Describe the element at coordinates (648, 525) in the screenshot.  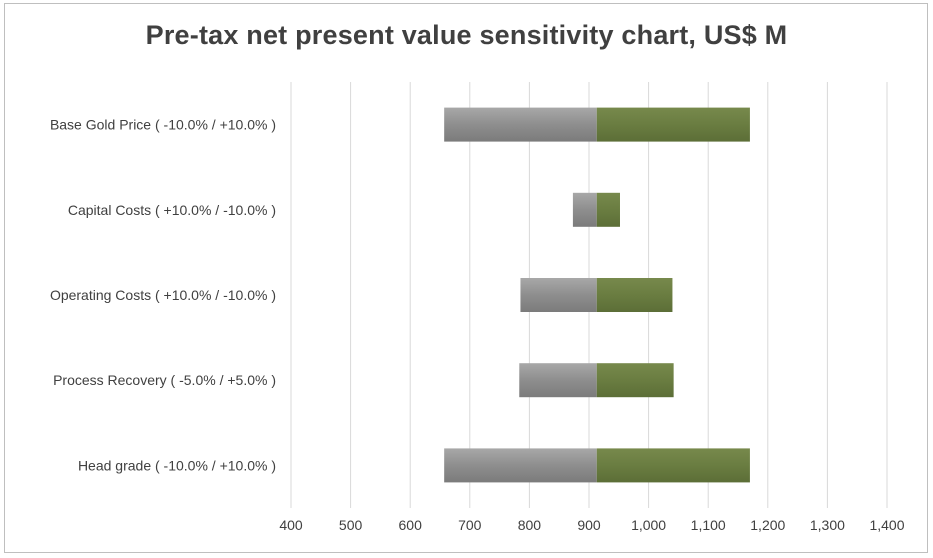
I see `x-tick-label: 1,000` at that location.